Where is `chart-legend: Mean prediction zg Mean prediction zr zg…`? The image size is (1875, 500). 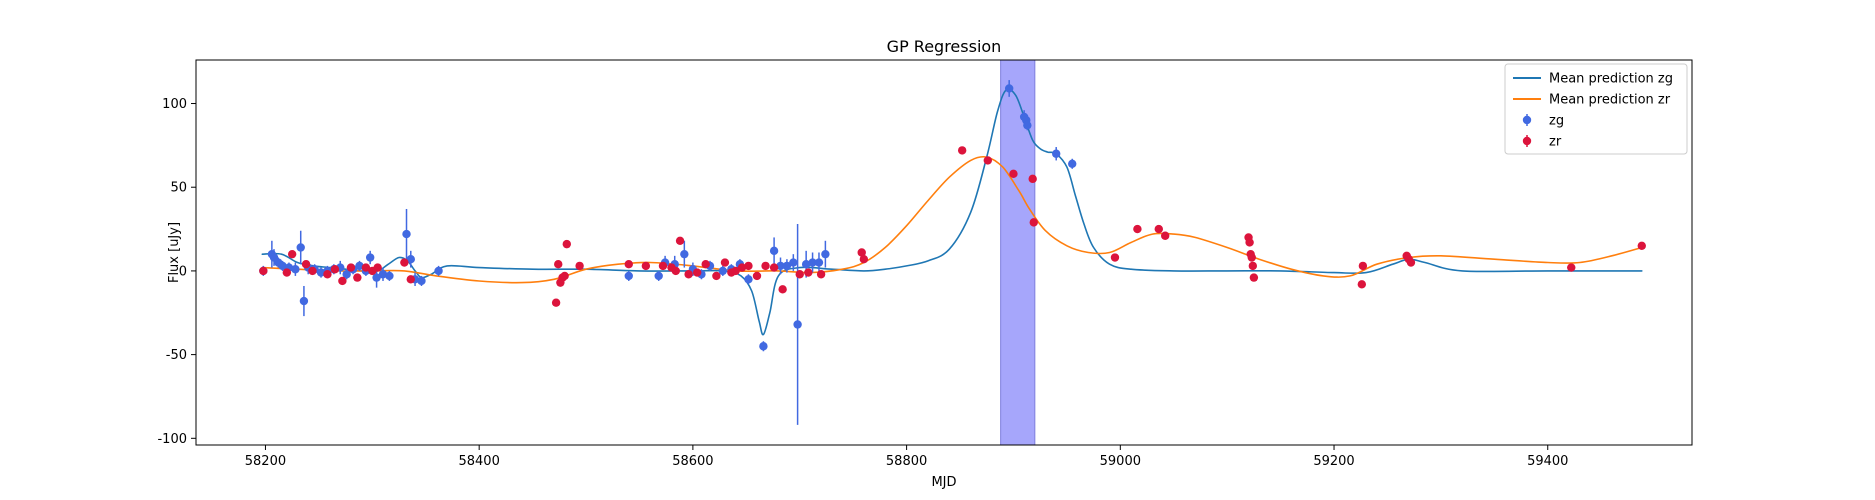 chart-legend: Mean prediction zg Mean prediction zr zg… is located at coordinates (1596, 109).